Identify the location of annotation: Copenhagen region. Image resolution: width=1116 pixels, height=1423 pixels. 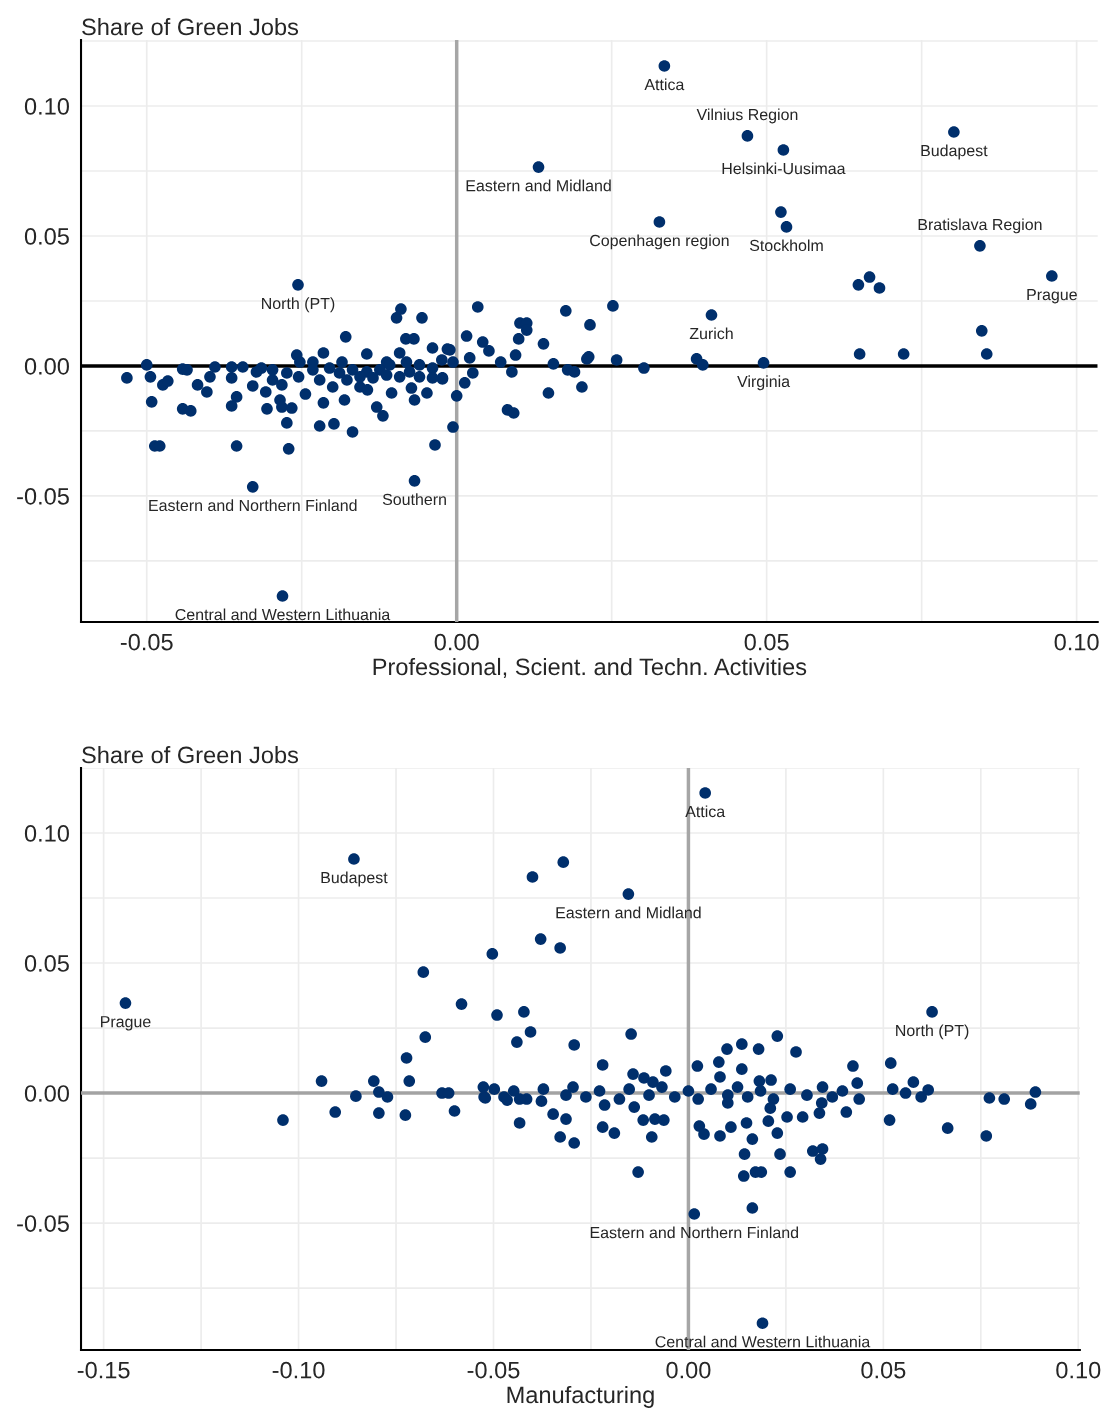
(659, 242).